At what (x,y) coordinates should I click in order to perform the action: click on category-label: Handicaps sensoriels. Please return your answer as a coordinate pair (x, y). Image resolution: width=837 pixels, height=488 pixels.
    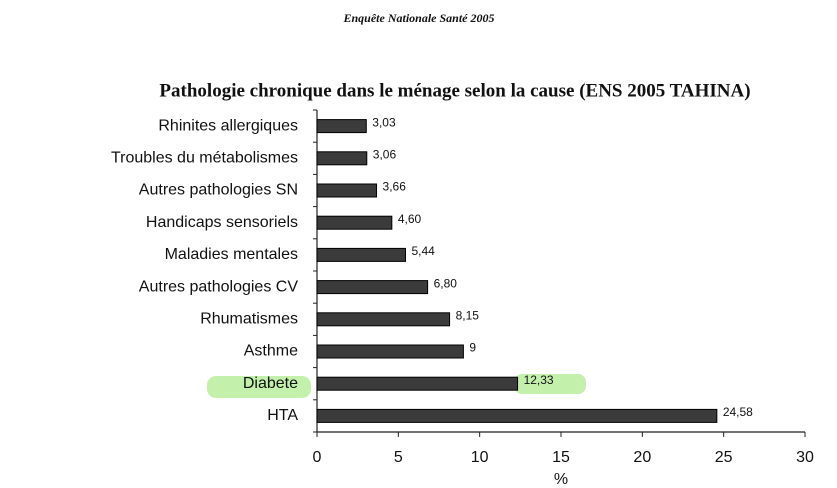
    Looking at the image, I should click on (222, 222).